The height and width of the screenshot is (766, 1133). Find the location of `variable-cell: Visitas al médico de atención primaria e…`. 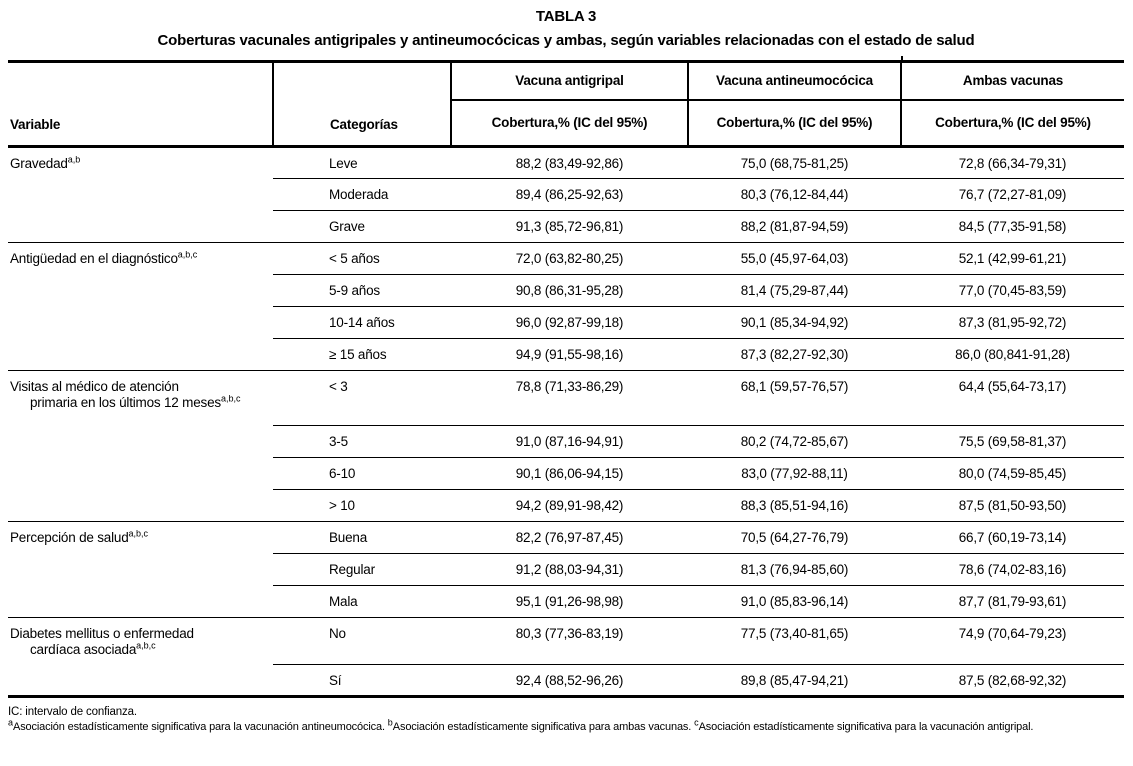

variable-cell: Visitas al médico de atención primaria e… is located at coordinates (140, 446).